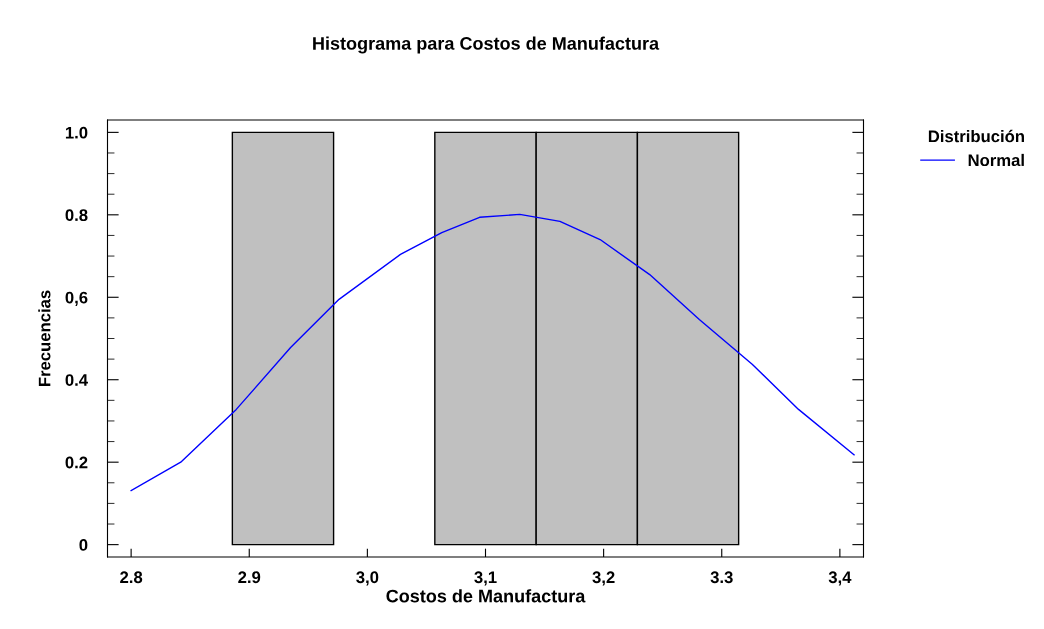 The image size is (1044, 629). Describe the element at coordinates (76, 298) in the screenshot. I see `y-tick-label: 0,6` at that location.